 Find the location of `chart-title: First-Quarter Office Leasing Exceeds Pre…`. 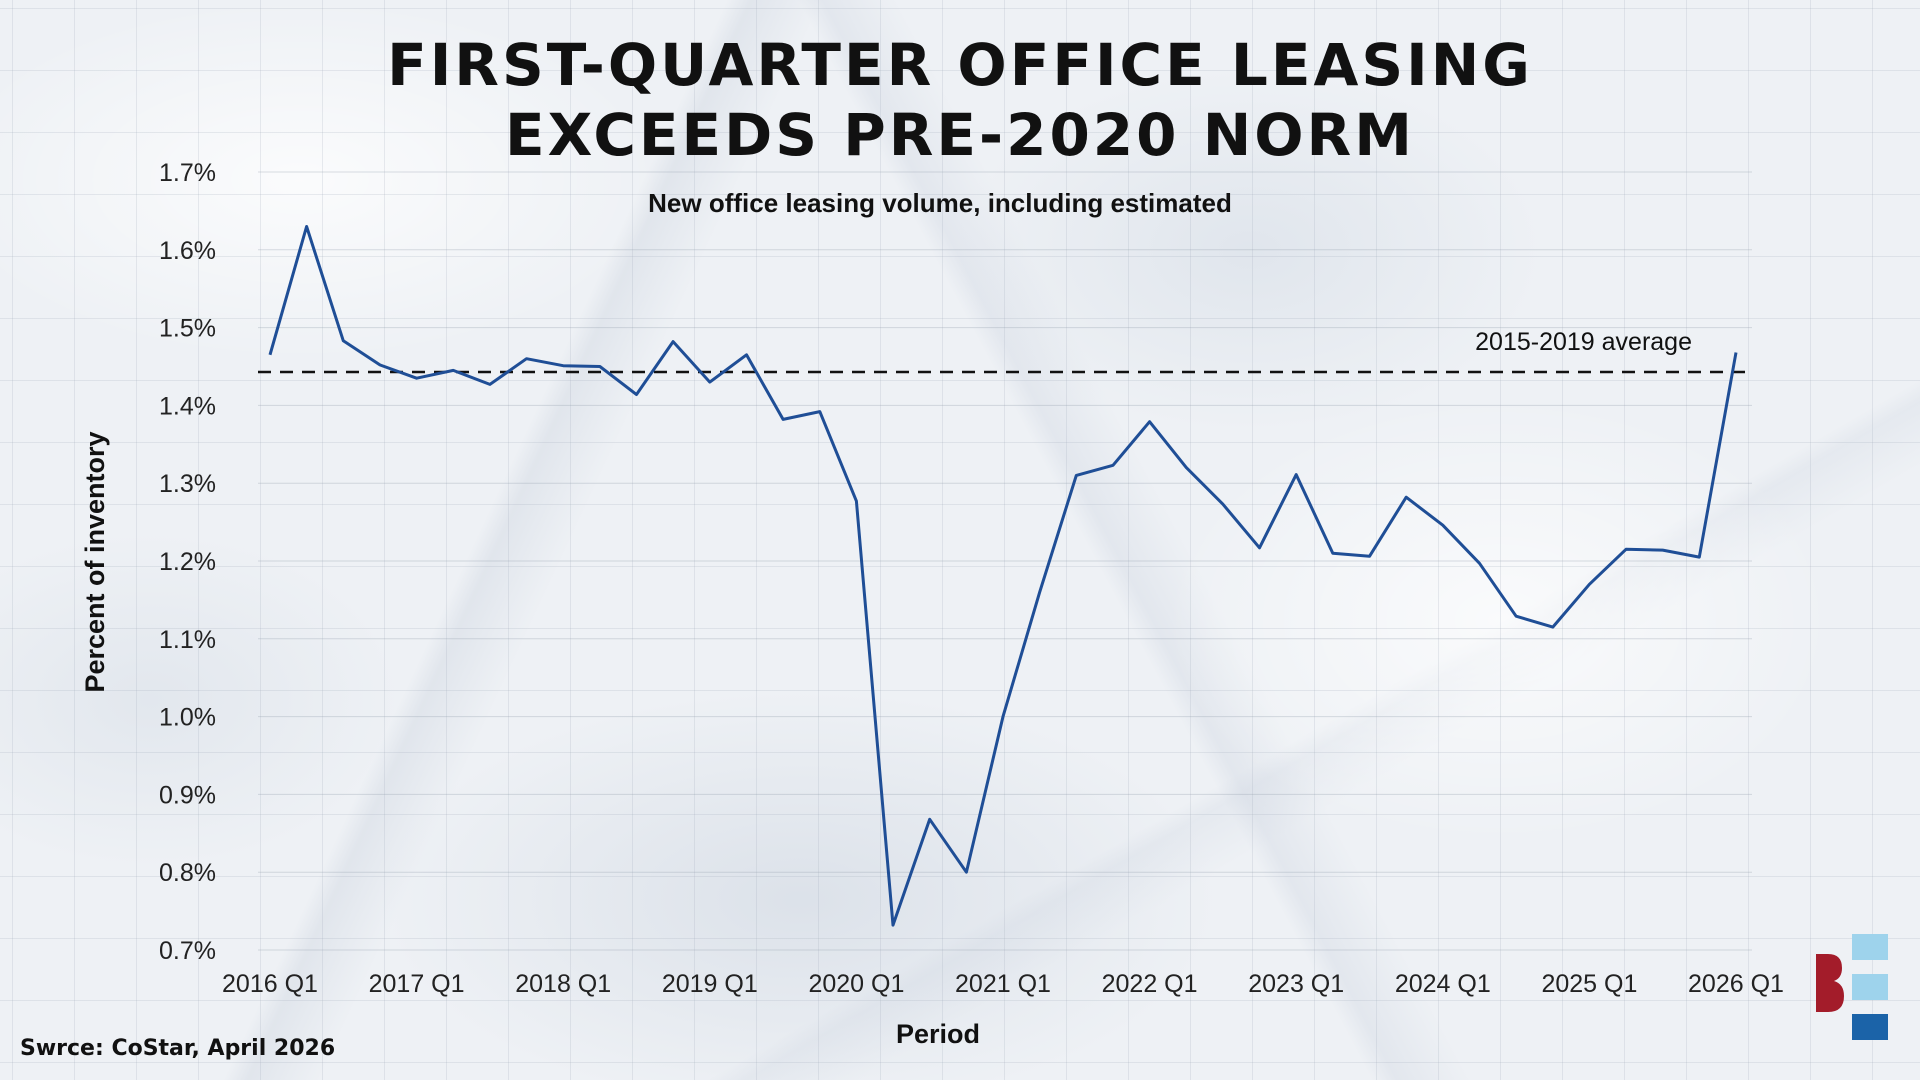

chart-title: First-Quarter Office Leasing Exceeds Pre… is located at coordinates (960, 100).